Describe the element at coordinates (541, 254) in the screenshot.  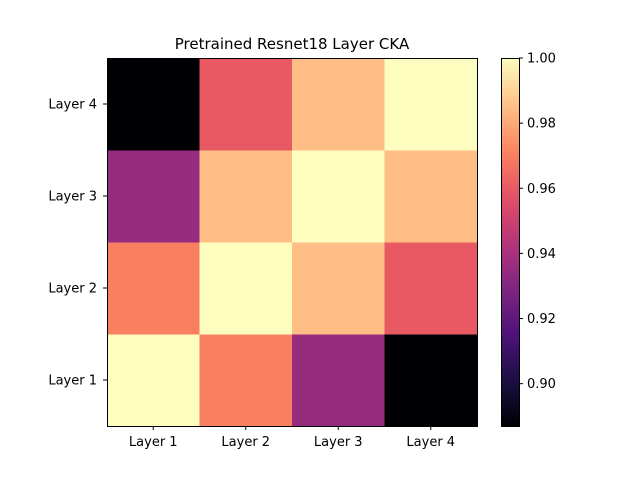
I see `colorbar-tick-label: 0.94` at that location.